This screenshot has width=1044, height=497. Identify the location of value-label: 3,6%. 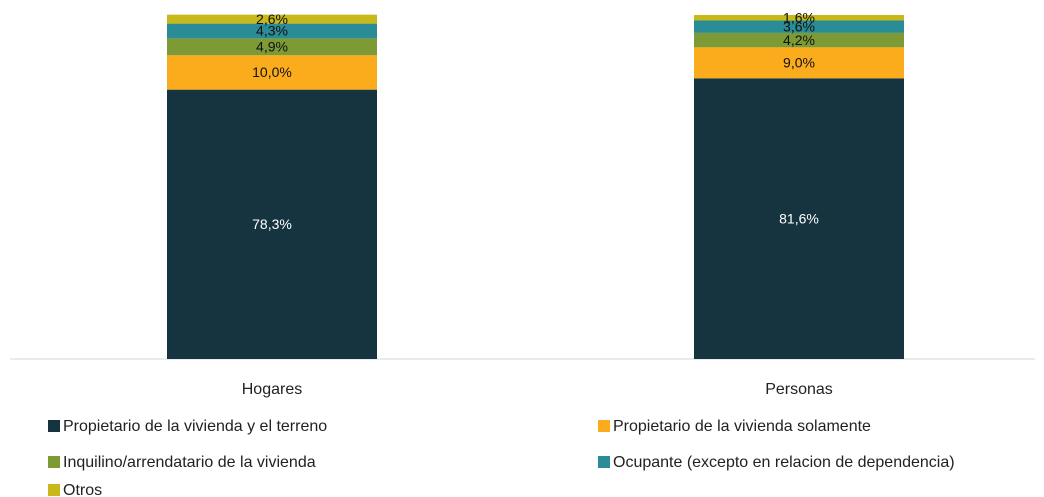
(799, 26).